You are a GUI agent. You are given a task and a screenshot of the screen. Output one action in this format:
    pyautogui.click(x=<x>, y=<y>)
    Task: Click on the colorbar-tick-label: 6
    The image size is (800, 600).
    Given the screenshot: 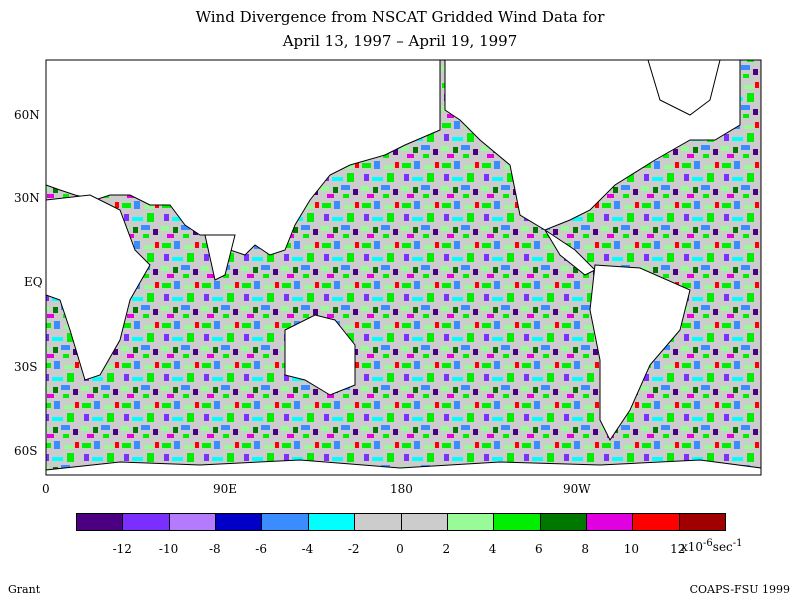 What is the action you would take?
    pyautogui.click(x=539, y=549)
    